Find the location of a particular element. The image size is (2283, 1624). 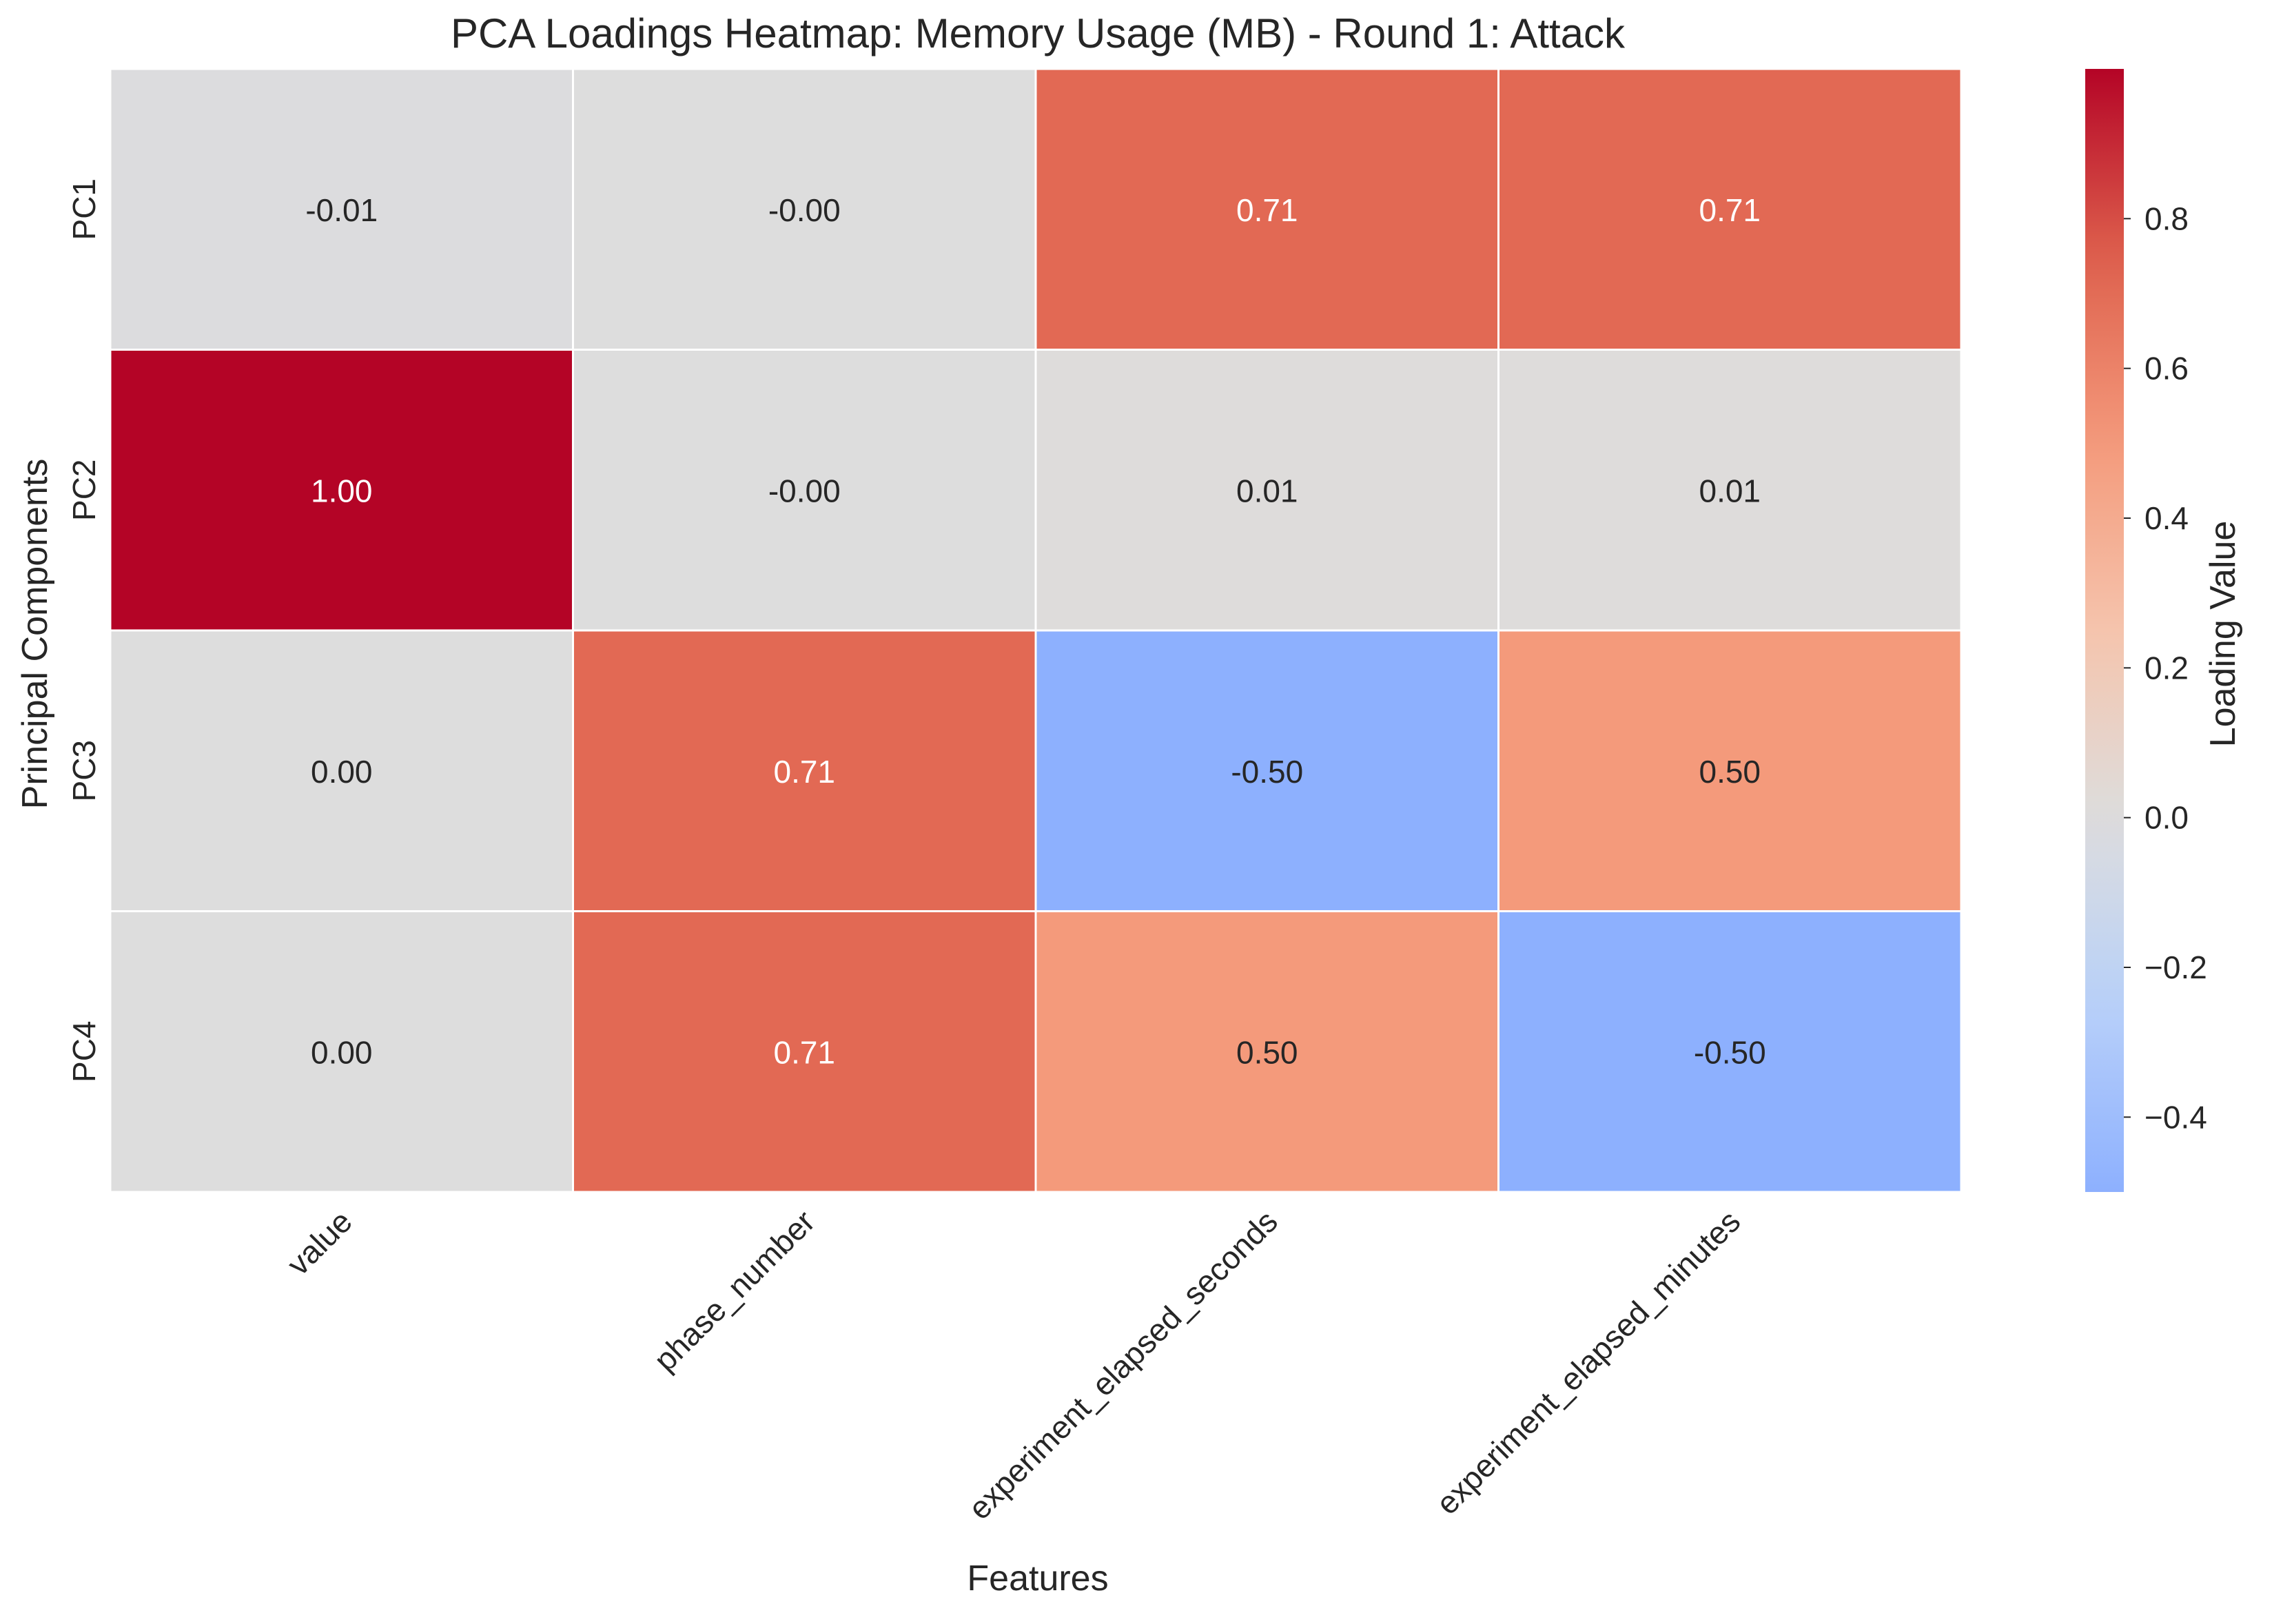

x-axis-label: Features is located at coordinates (1037, 1579).